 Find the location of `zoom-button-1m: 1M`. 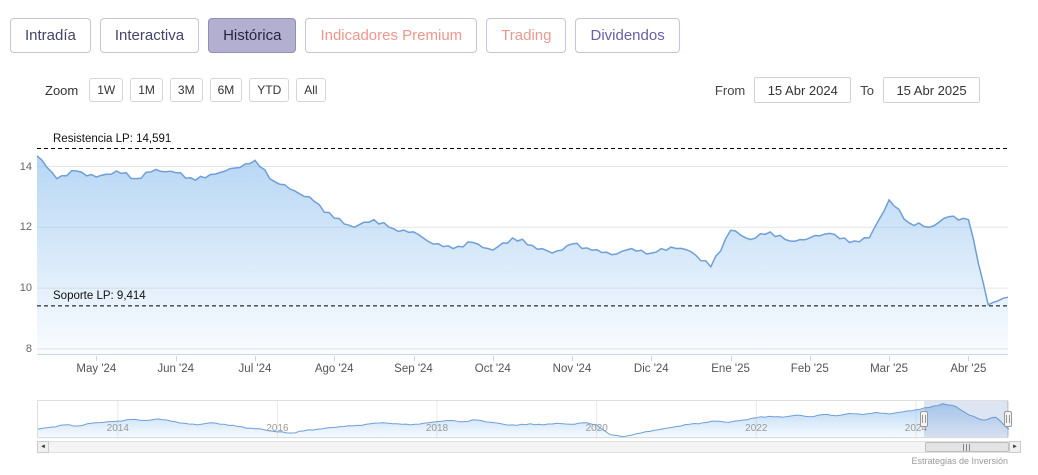

zoom-button-1m: 1M is located at coordinates (146, 90).